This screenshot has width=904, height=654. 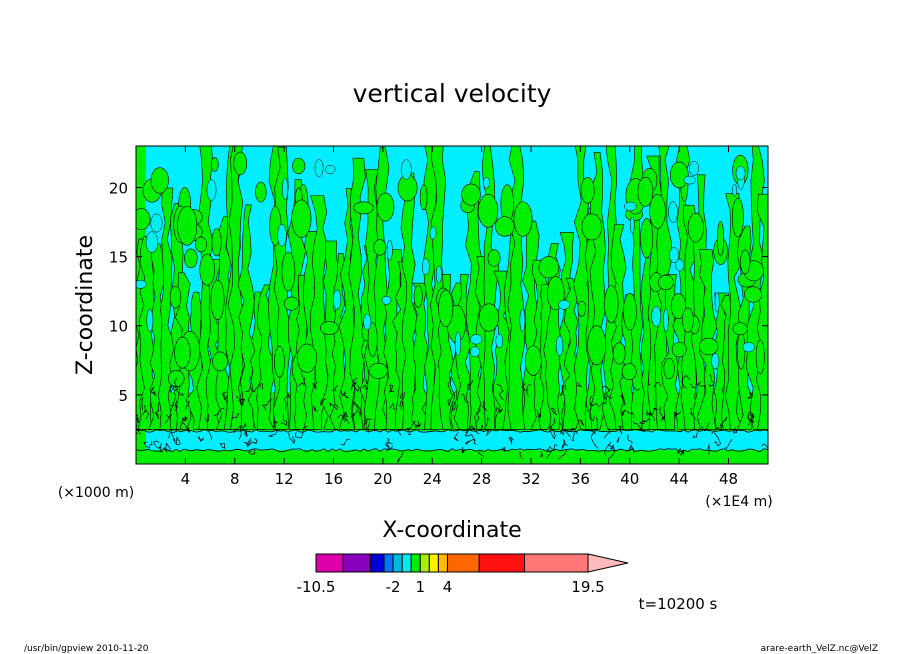 What do you see at coordinates (235, 479) in the screenshot?
I see `x-tick-label: 8` at bounding box center [235, 479].